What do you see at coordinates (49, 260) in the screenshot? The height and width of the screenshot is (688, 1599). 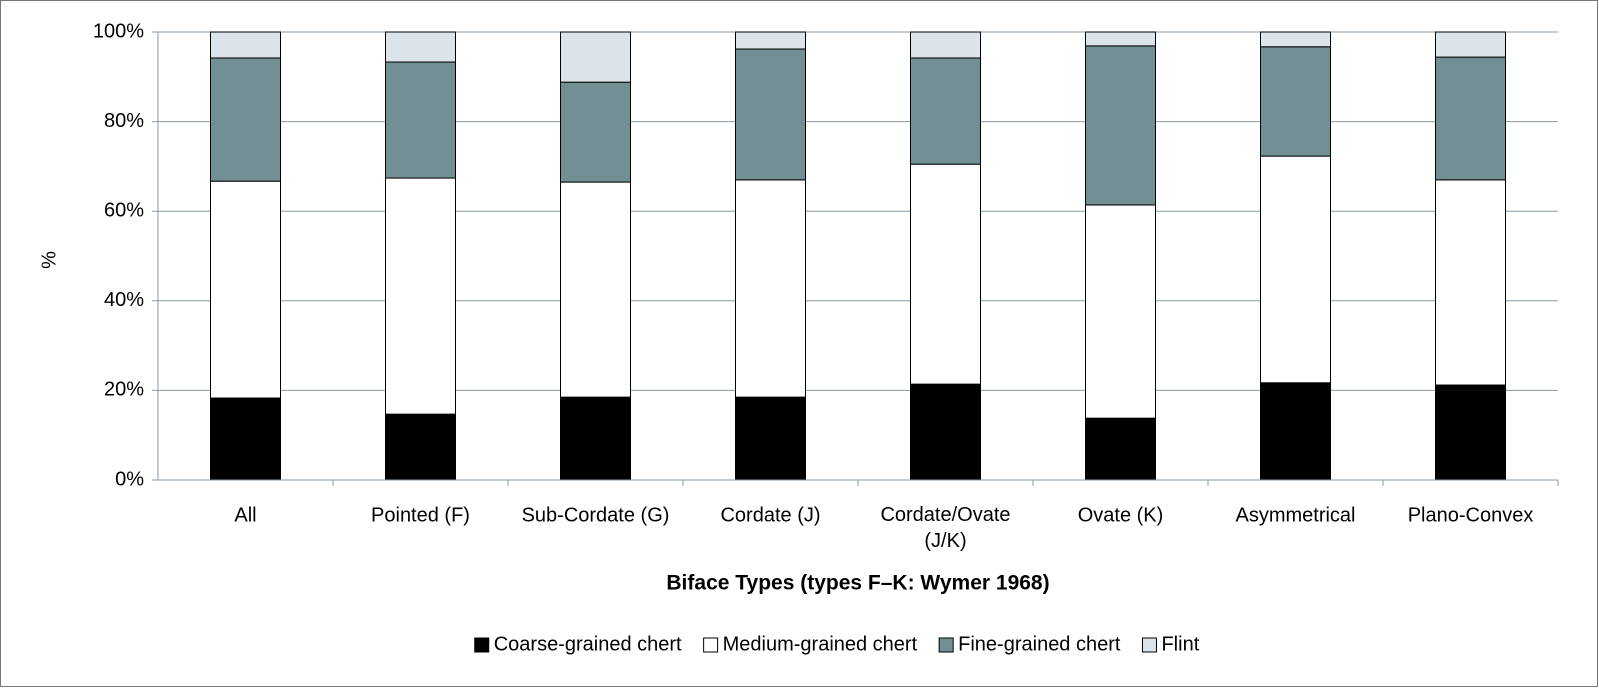 I see `y-axis-label: %` at bounding box center [49, 260].